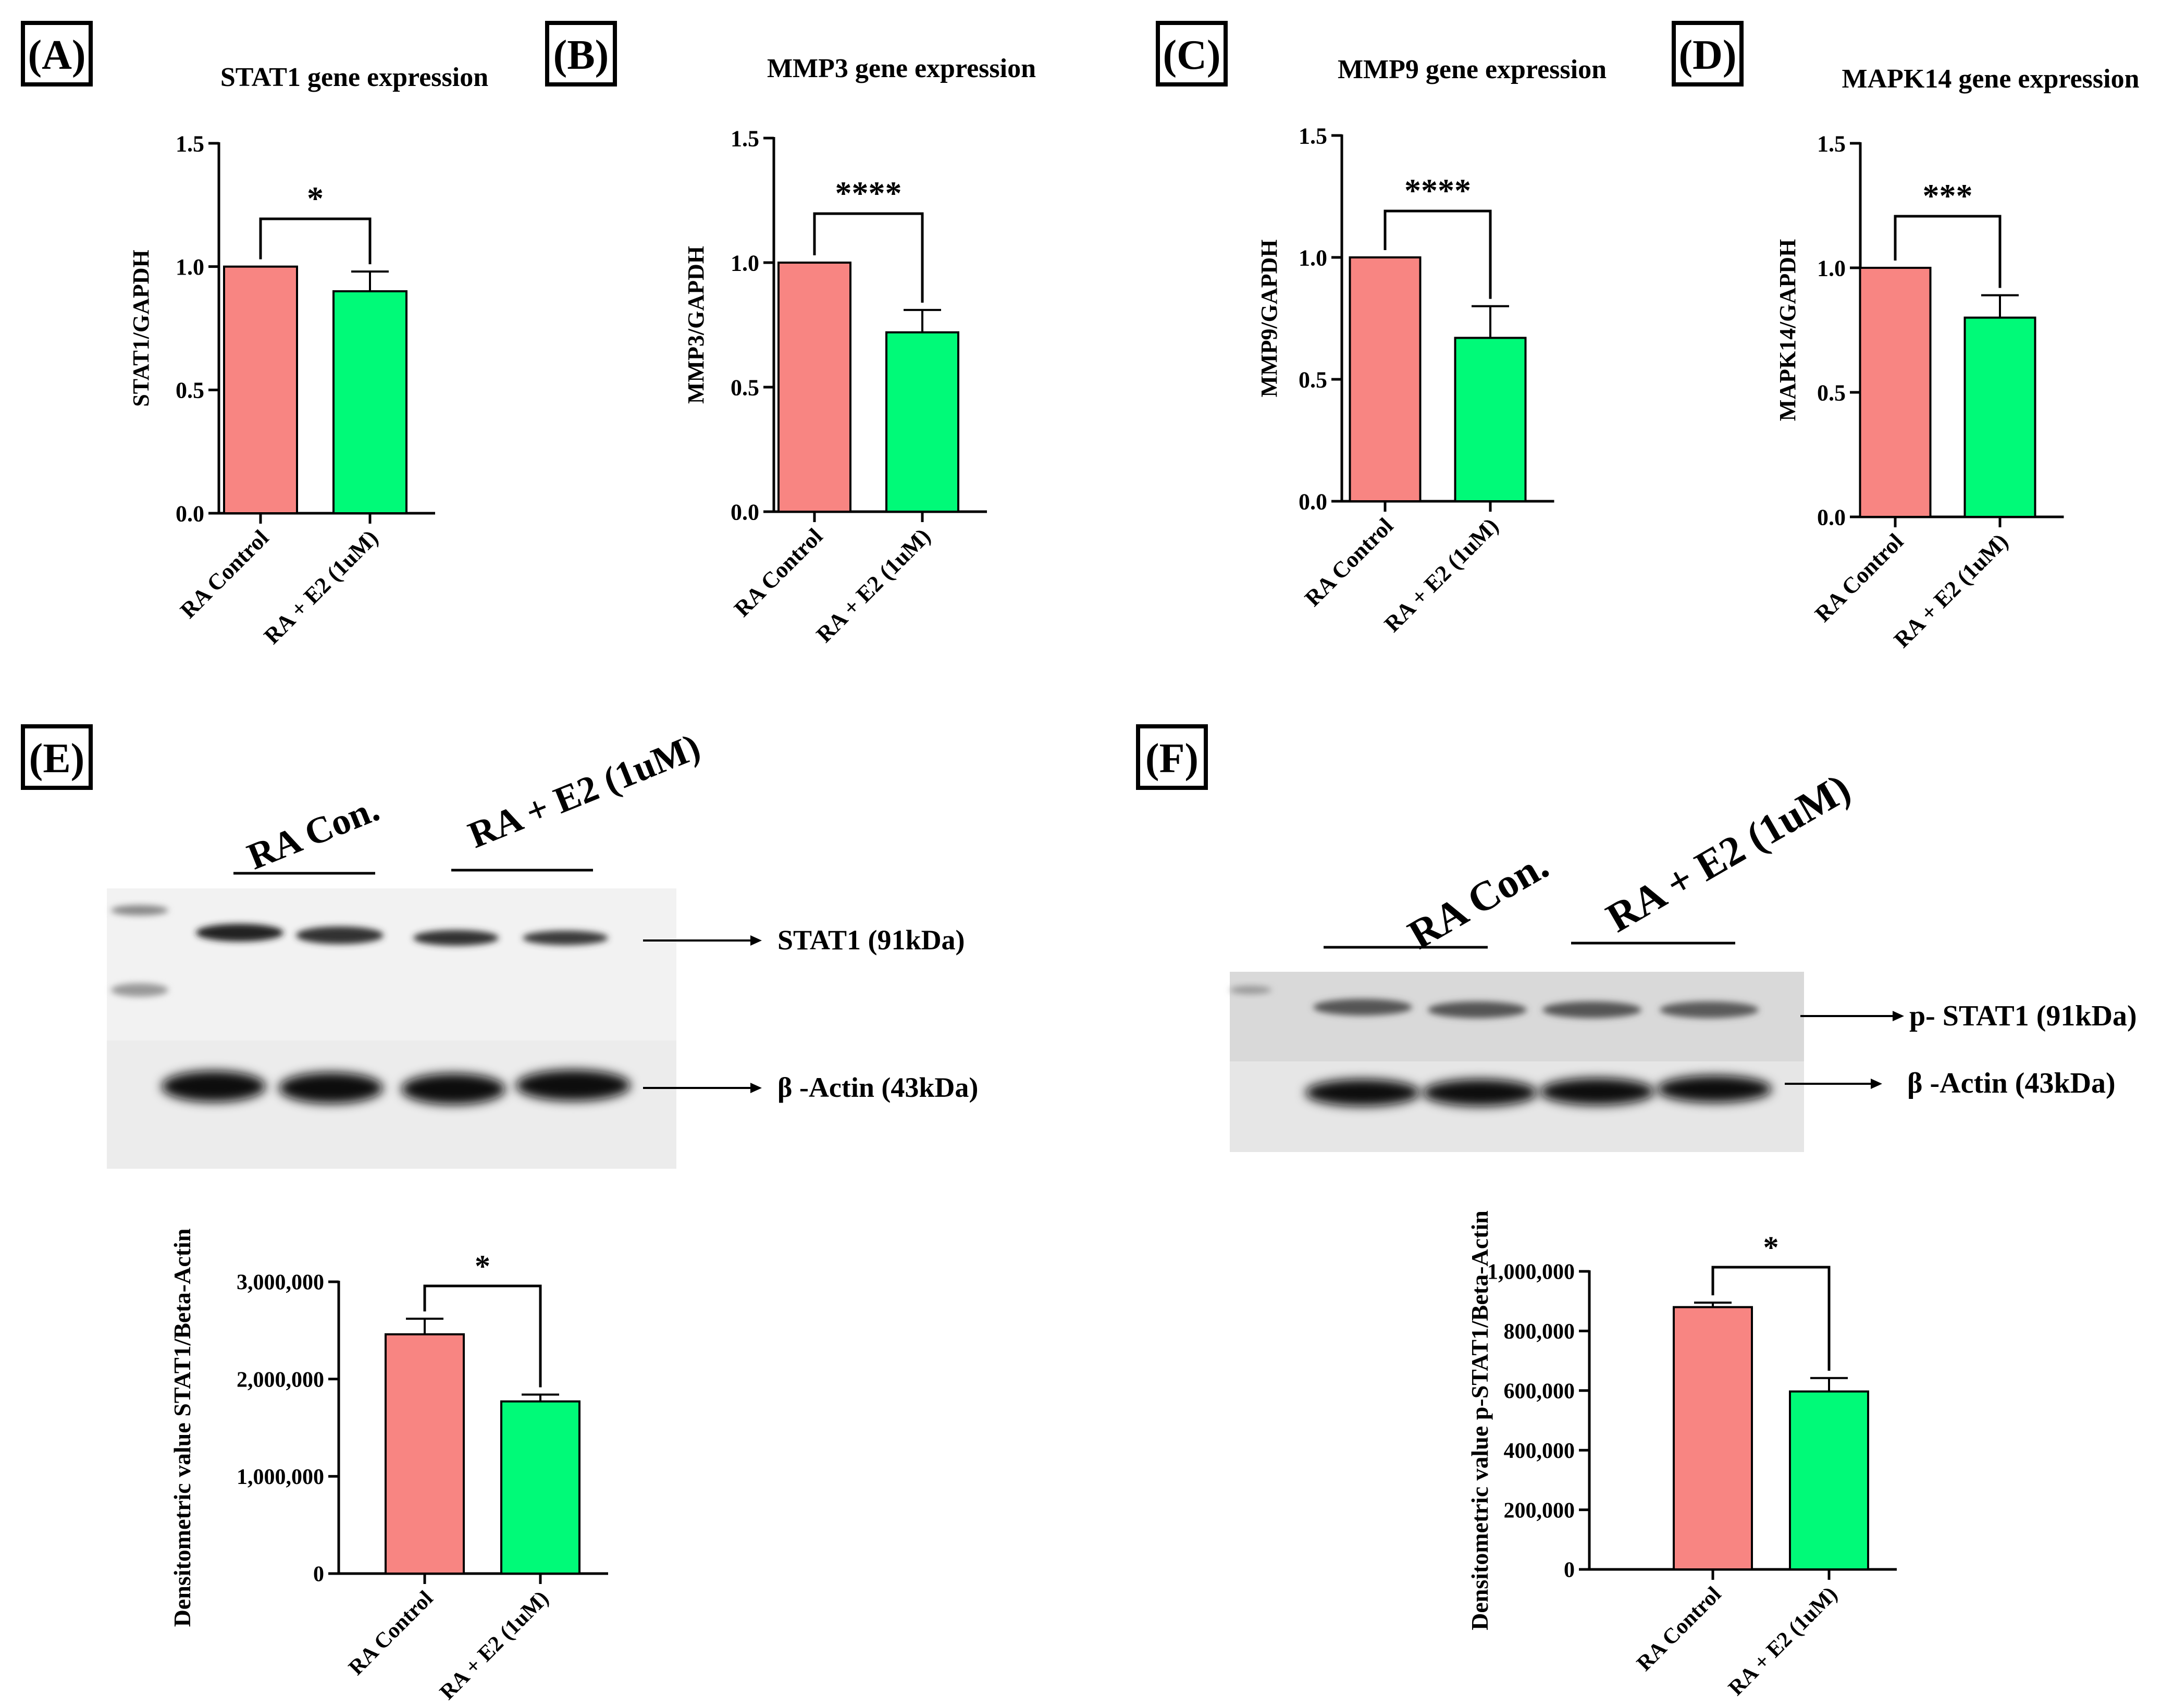  I want to click on chart-title: MMP3 gene expression, so click(901, 68).